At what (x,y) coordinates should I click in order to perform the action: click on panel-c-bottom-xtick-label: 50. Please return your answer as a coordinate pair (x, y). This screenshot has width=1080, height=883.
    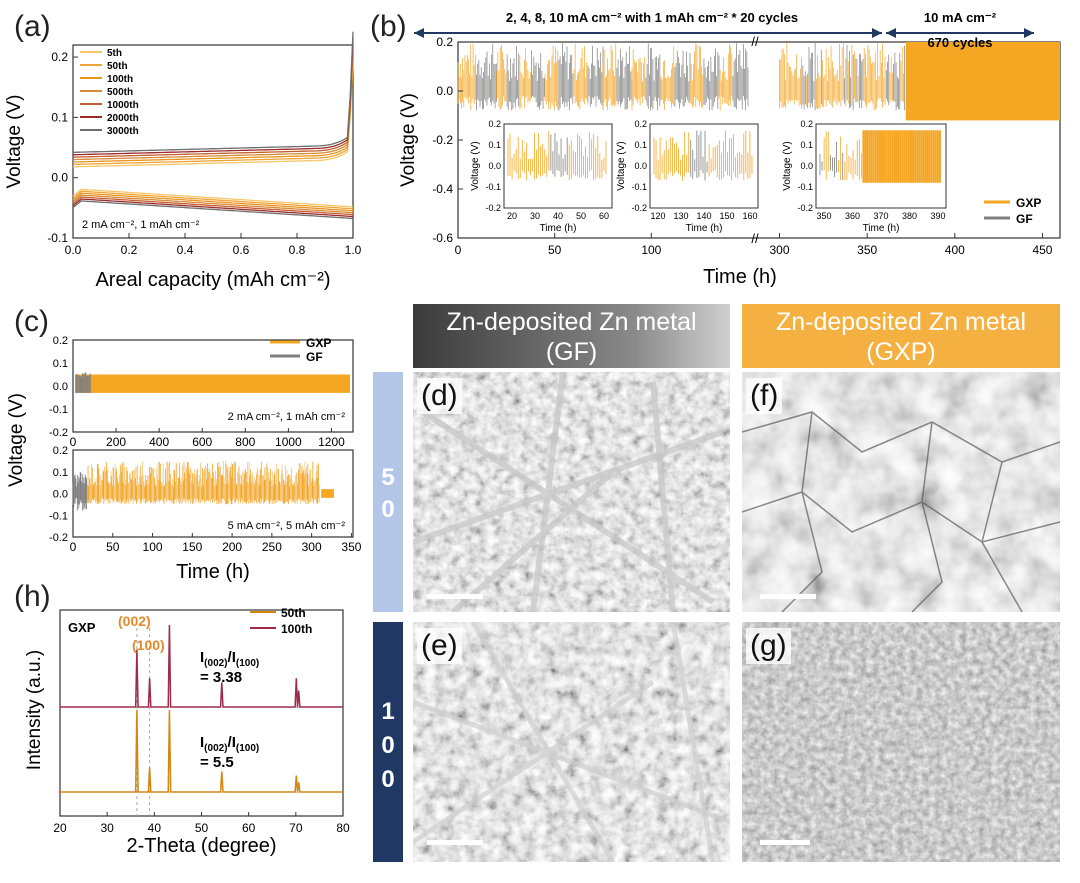
    Looking at the image, I should click on (113, 547).